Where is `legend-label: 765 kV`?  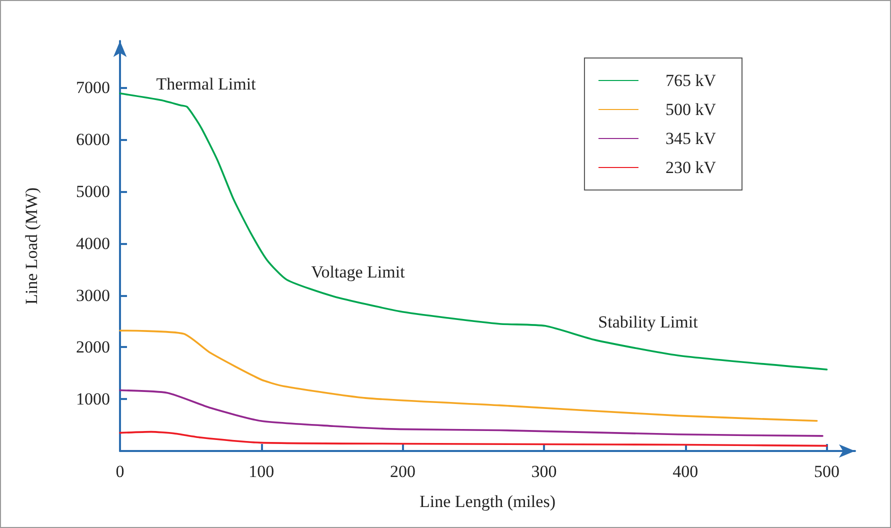 legend-label: 765 kV is located at coordinates (691, 80).